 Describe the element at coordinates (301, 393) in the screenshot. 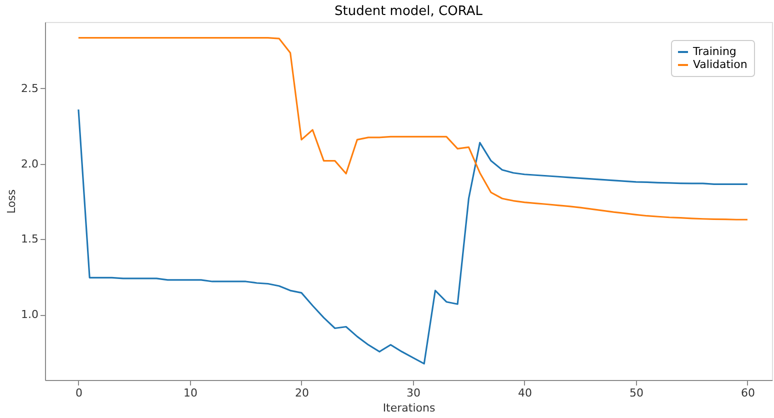

I see `x-tick-label: 20` at that location.